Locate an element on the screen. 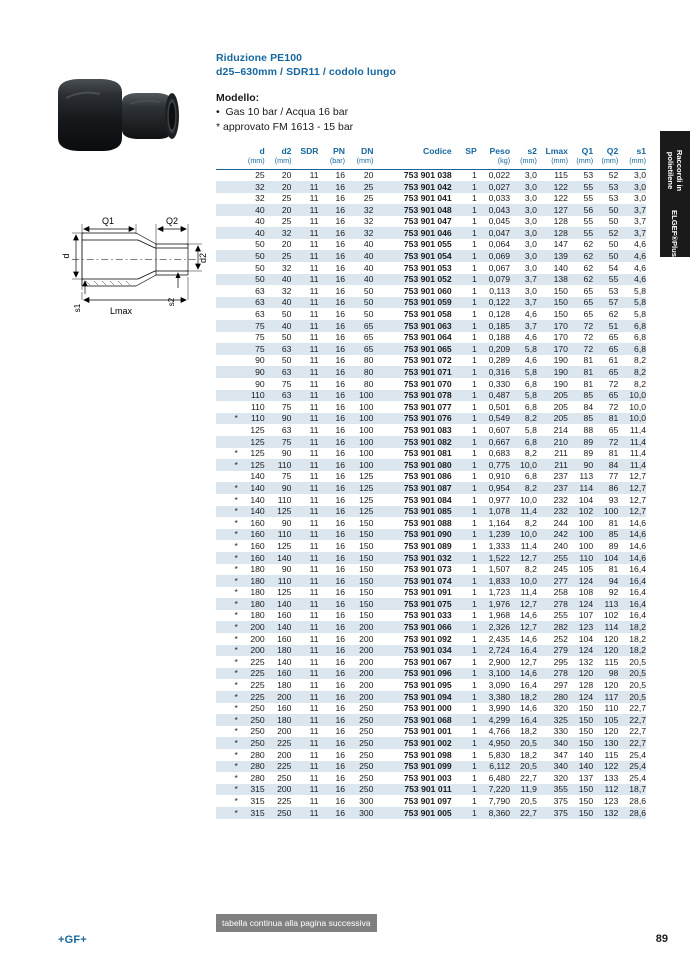  cell-s2: 3,0 is located at coordinates (530, 290).